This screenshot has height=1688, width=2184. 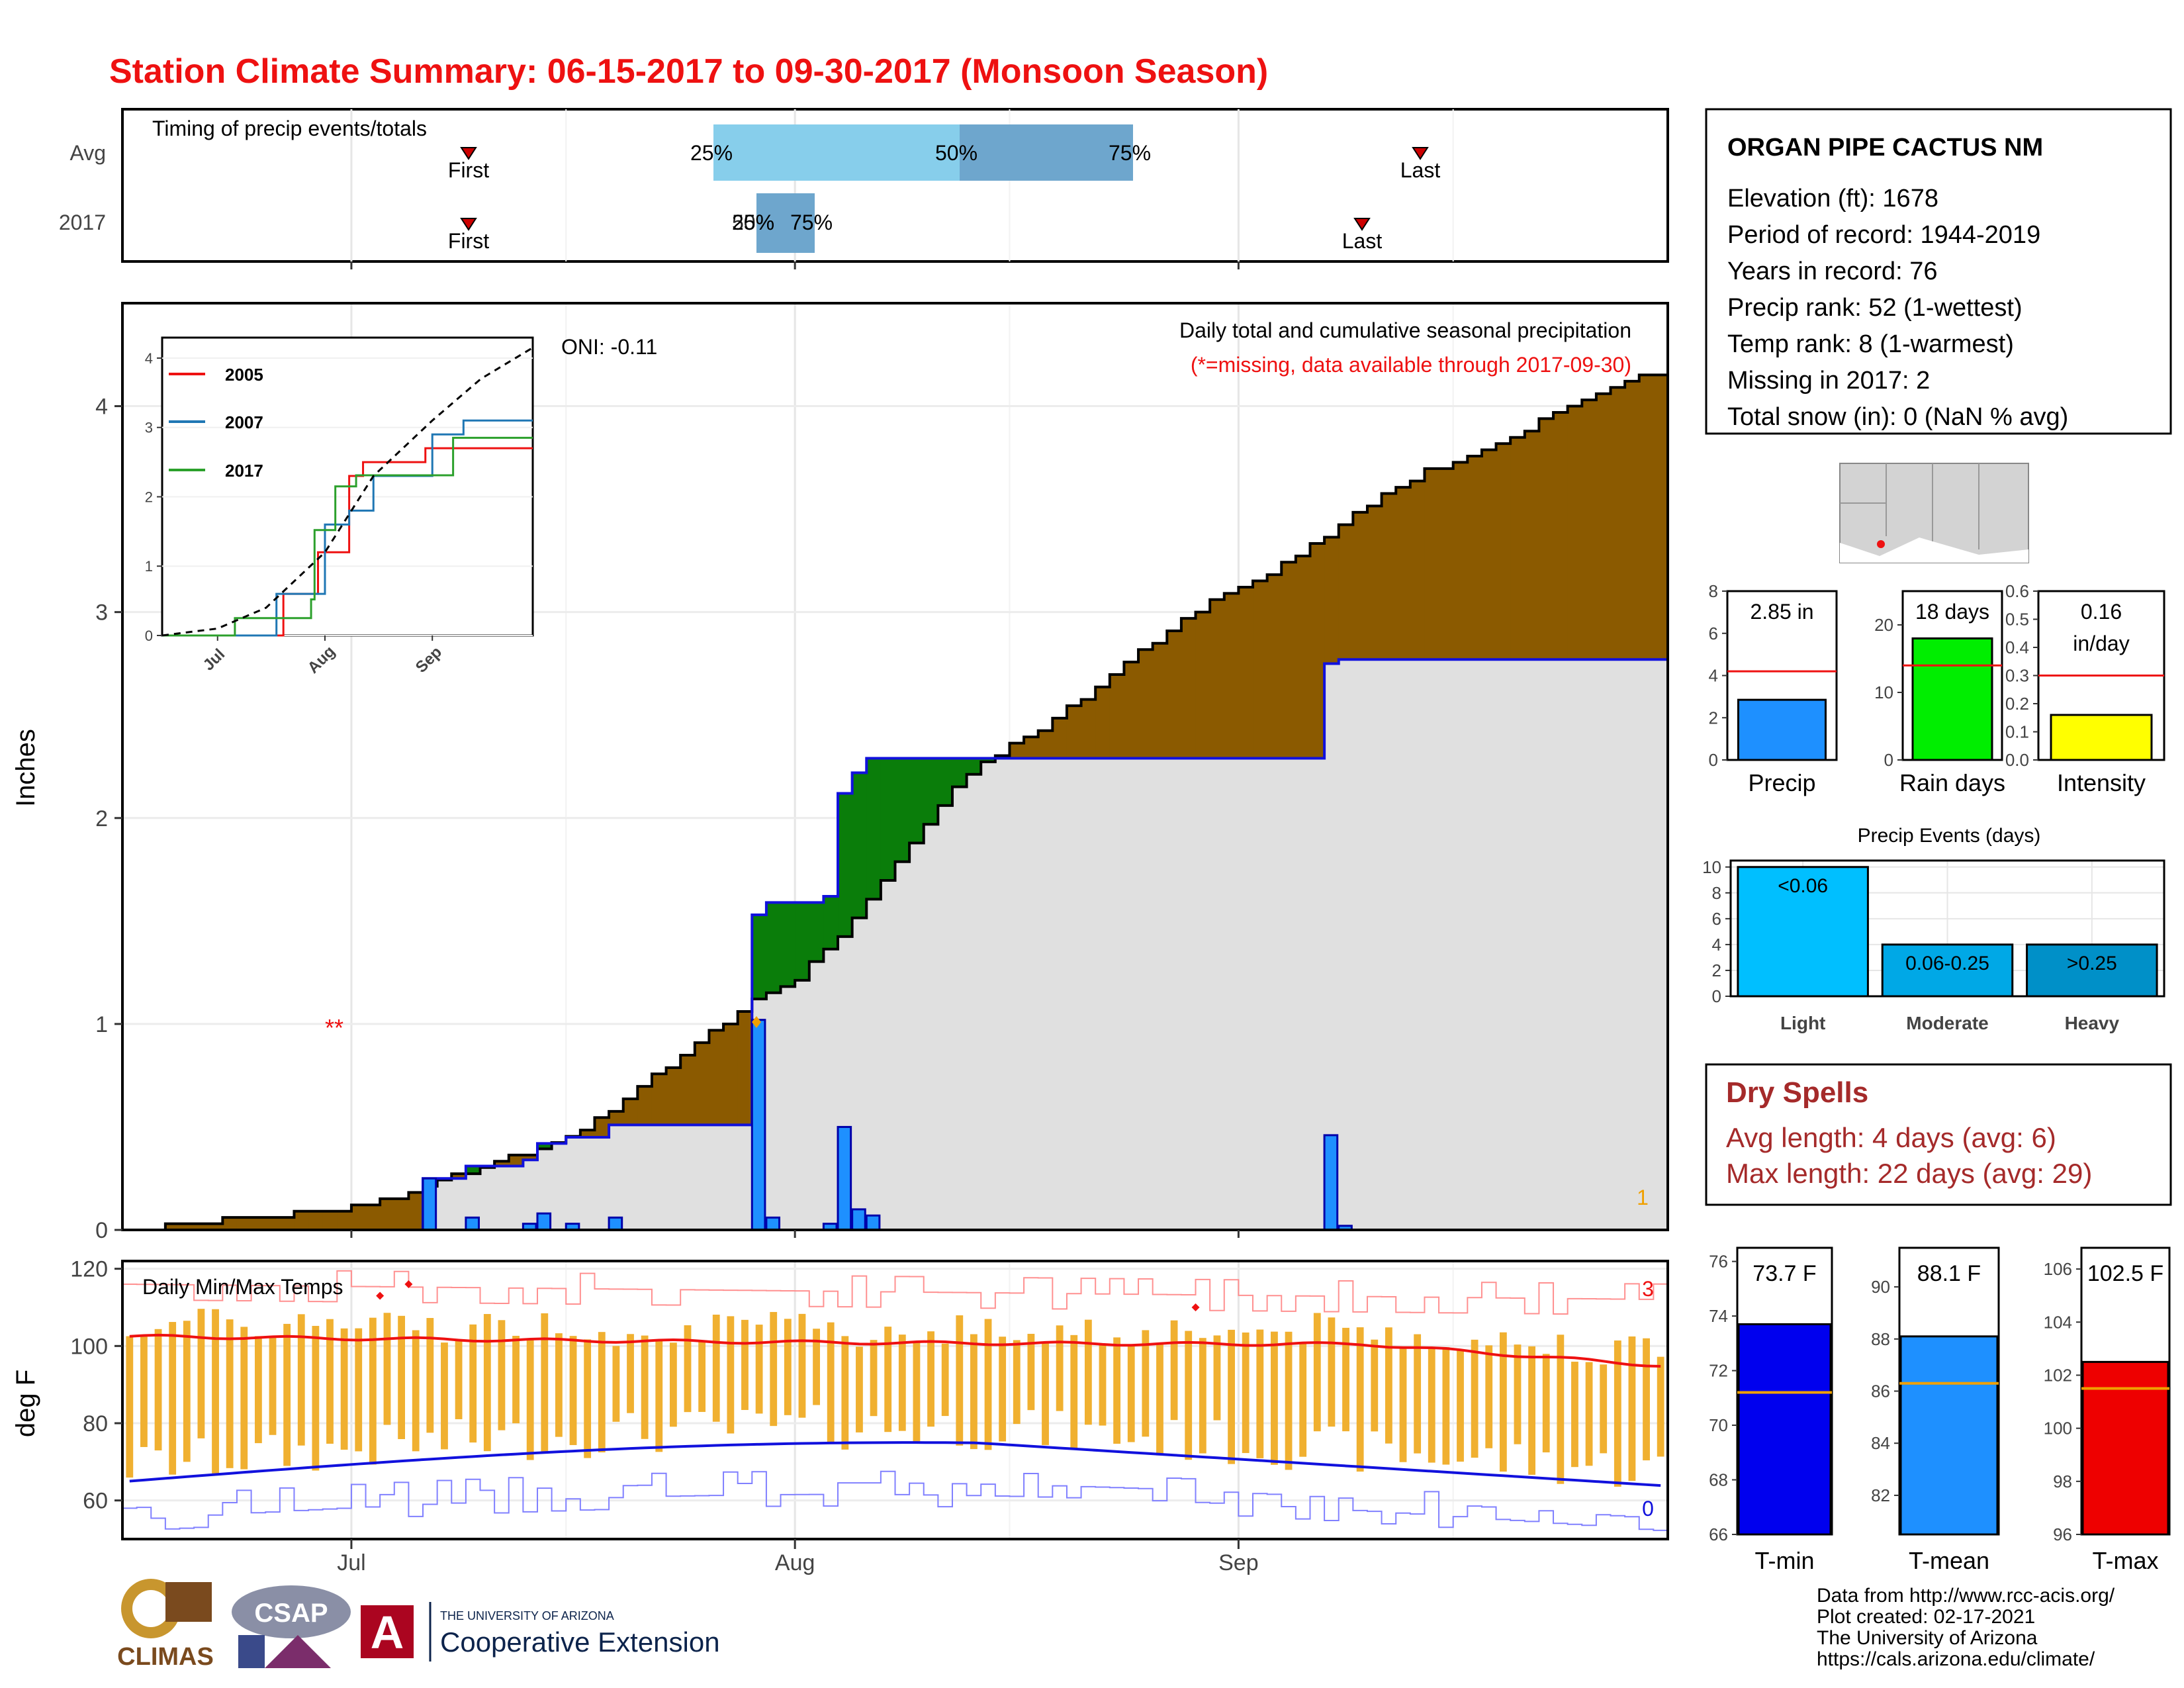 What do you see at coordinates (1883, 692) in the screenshot?
I see `mini-tick-label: 10` at bounding box center [1883, 692].